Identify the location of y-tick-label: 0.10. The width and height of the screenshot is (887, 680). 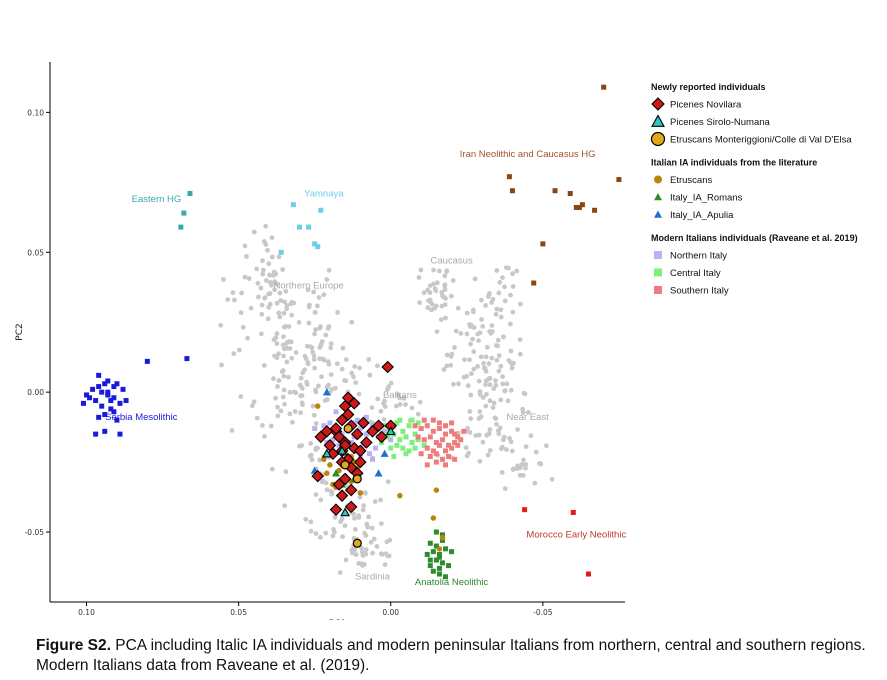
(35, 112).